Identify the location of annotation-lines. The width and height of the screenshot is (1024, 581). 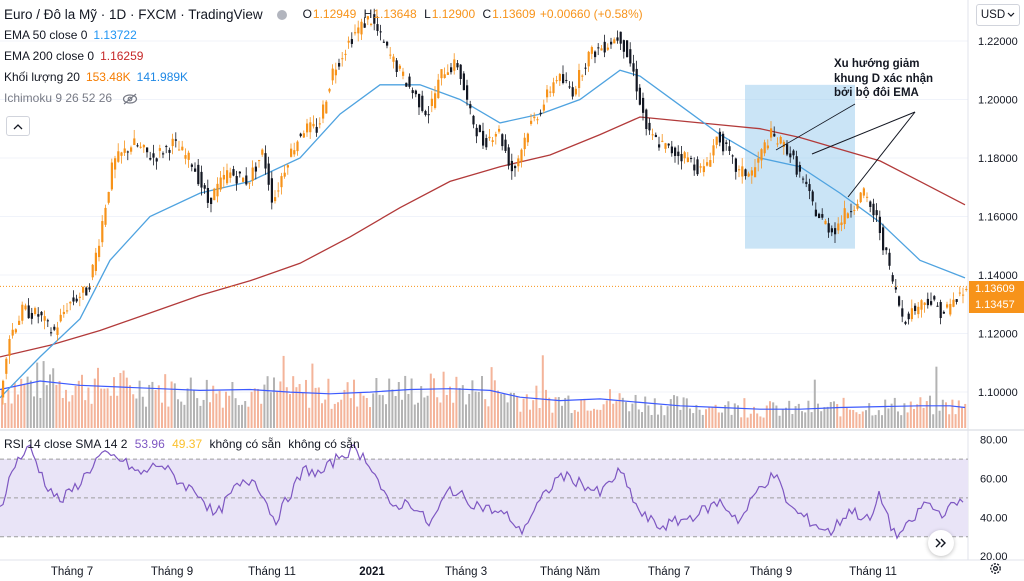
(845, 150).